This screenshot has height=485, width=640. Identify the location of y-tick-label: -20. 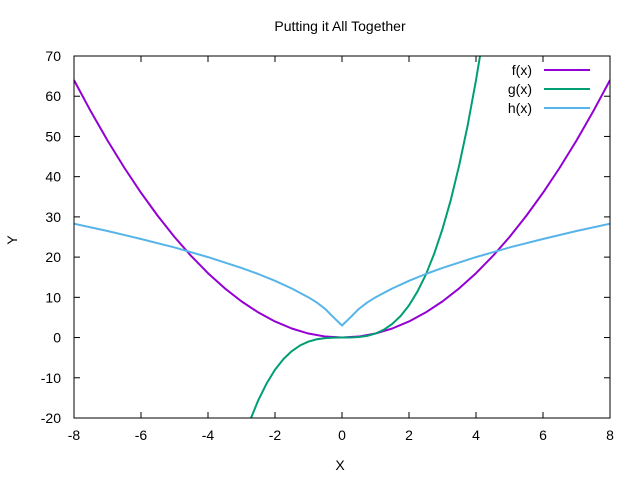
(51, 418).